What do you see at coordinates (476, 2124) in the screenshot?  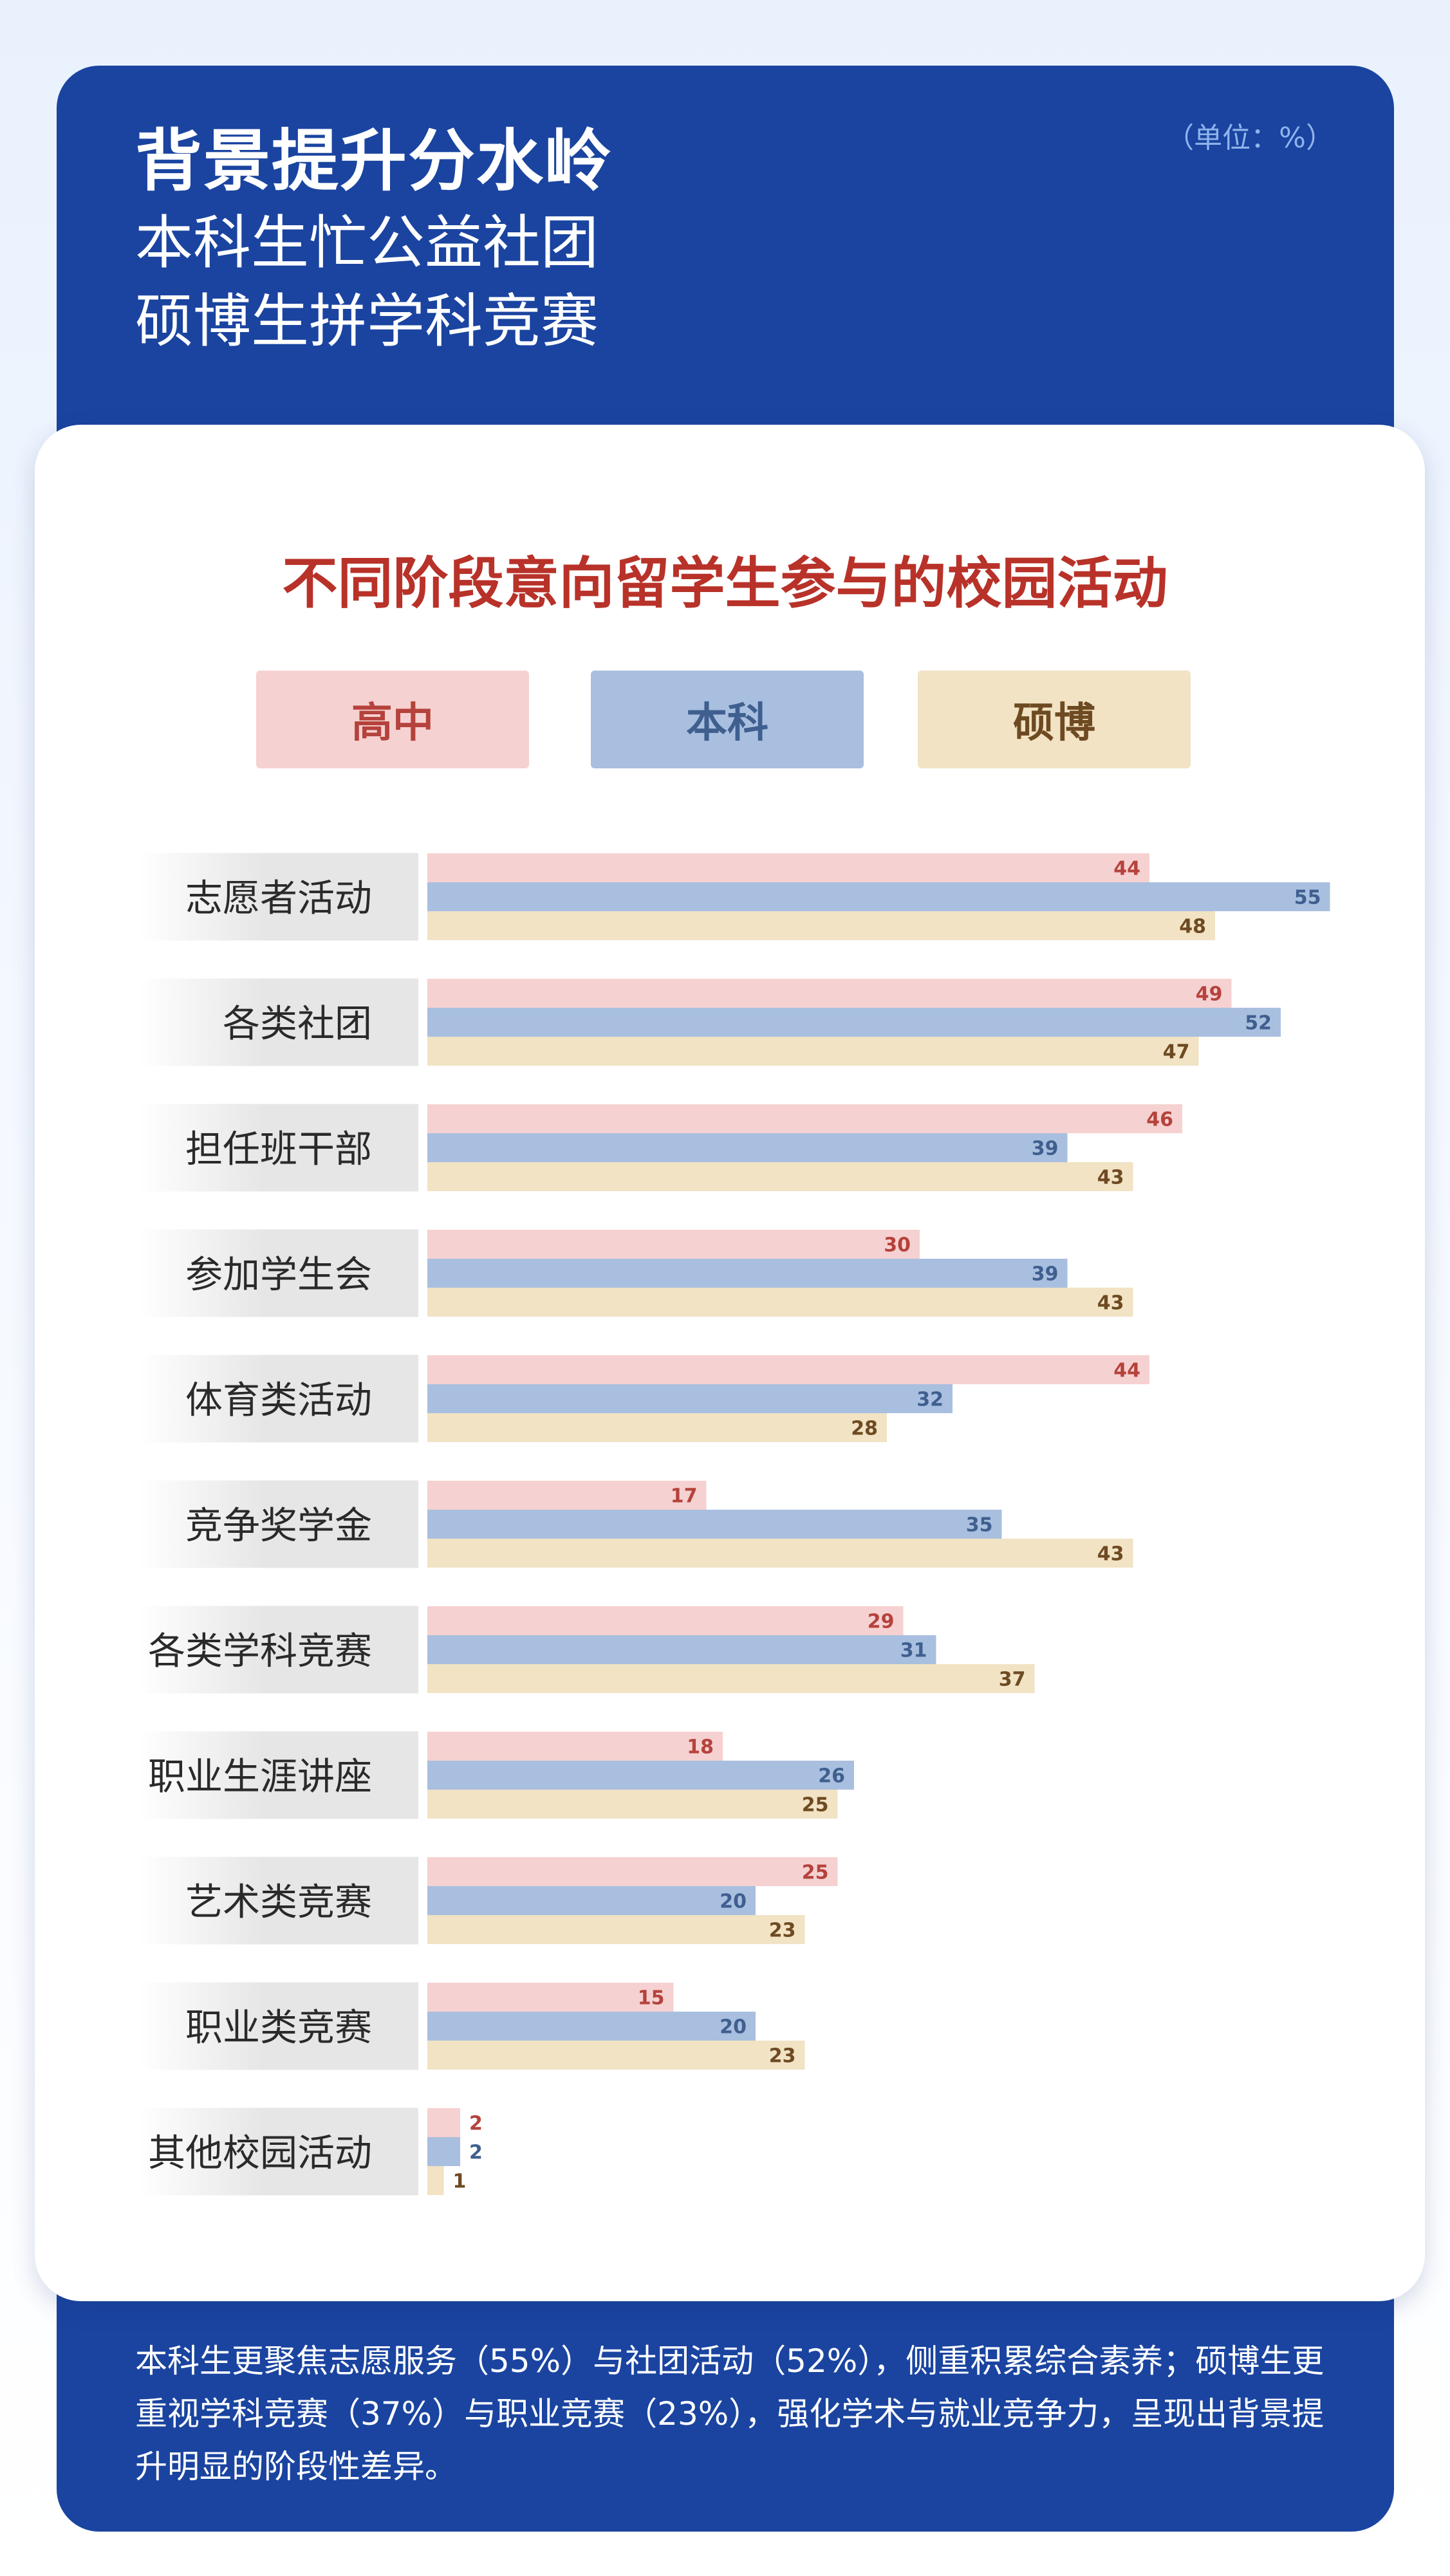 I see `data-label-high-school: 2` at bounding box center [476, 2124].